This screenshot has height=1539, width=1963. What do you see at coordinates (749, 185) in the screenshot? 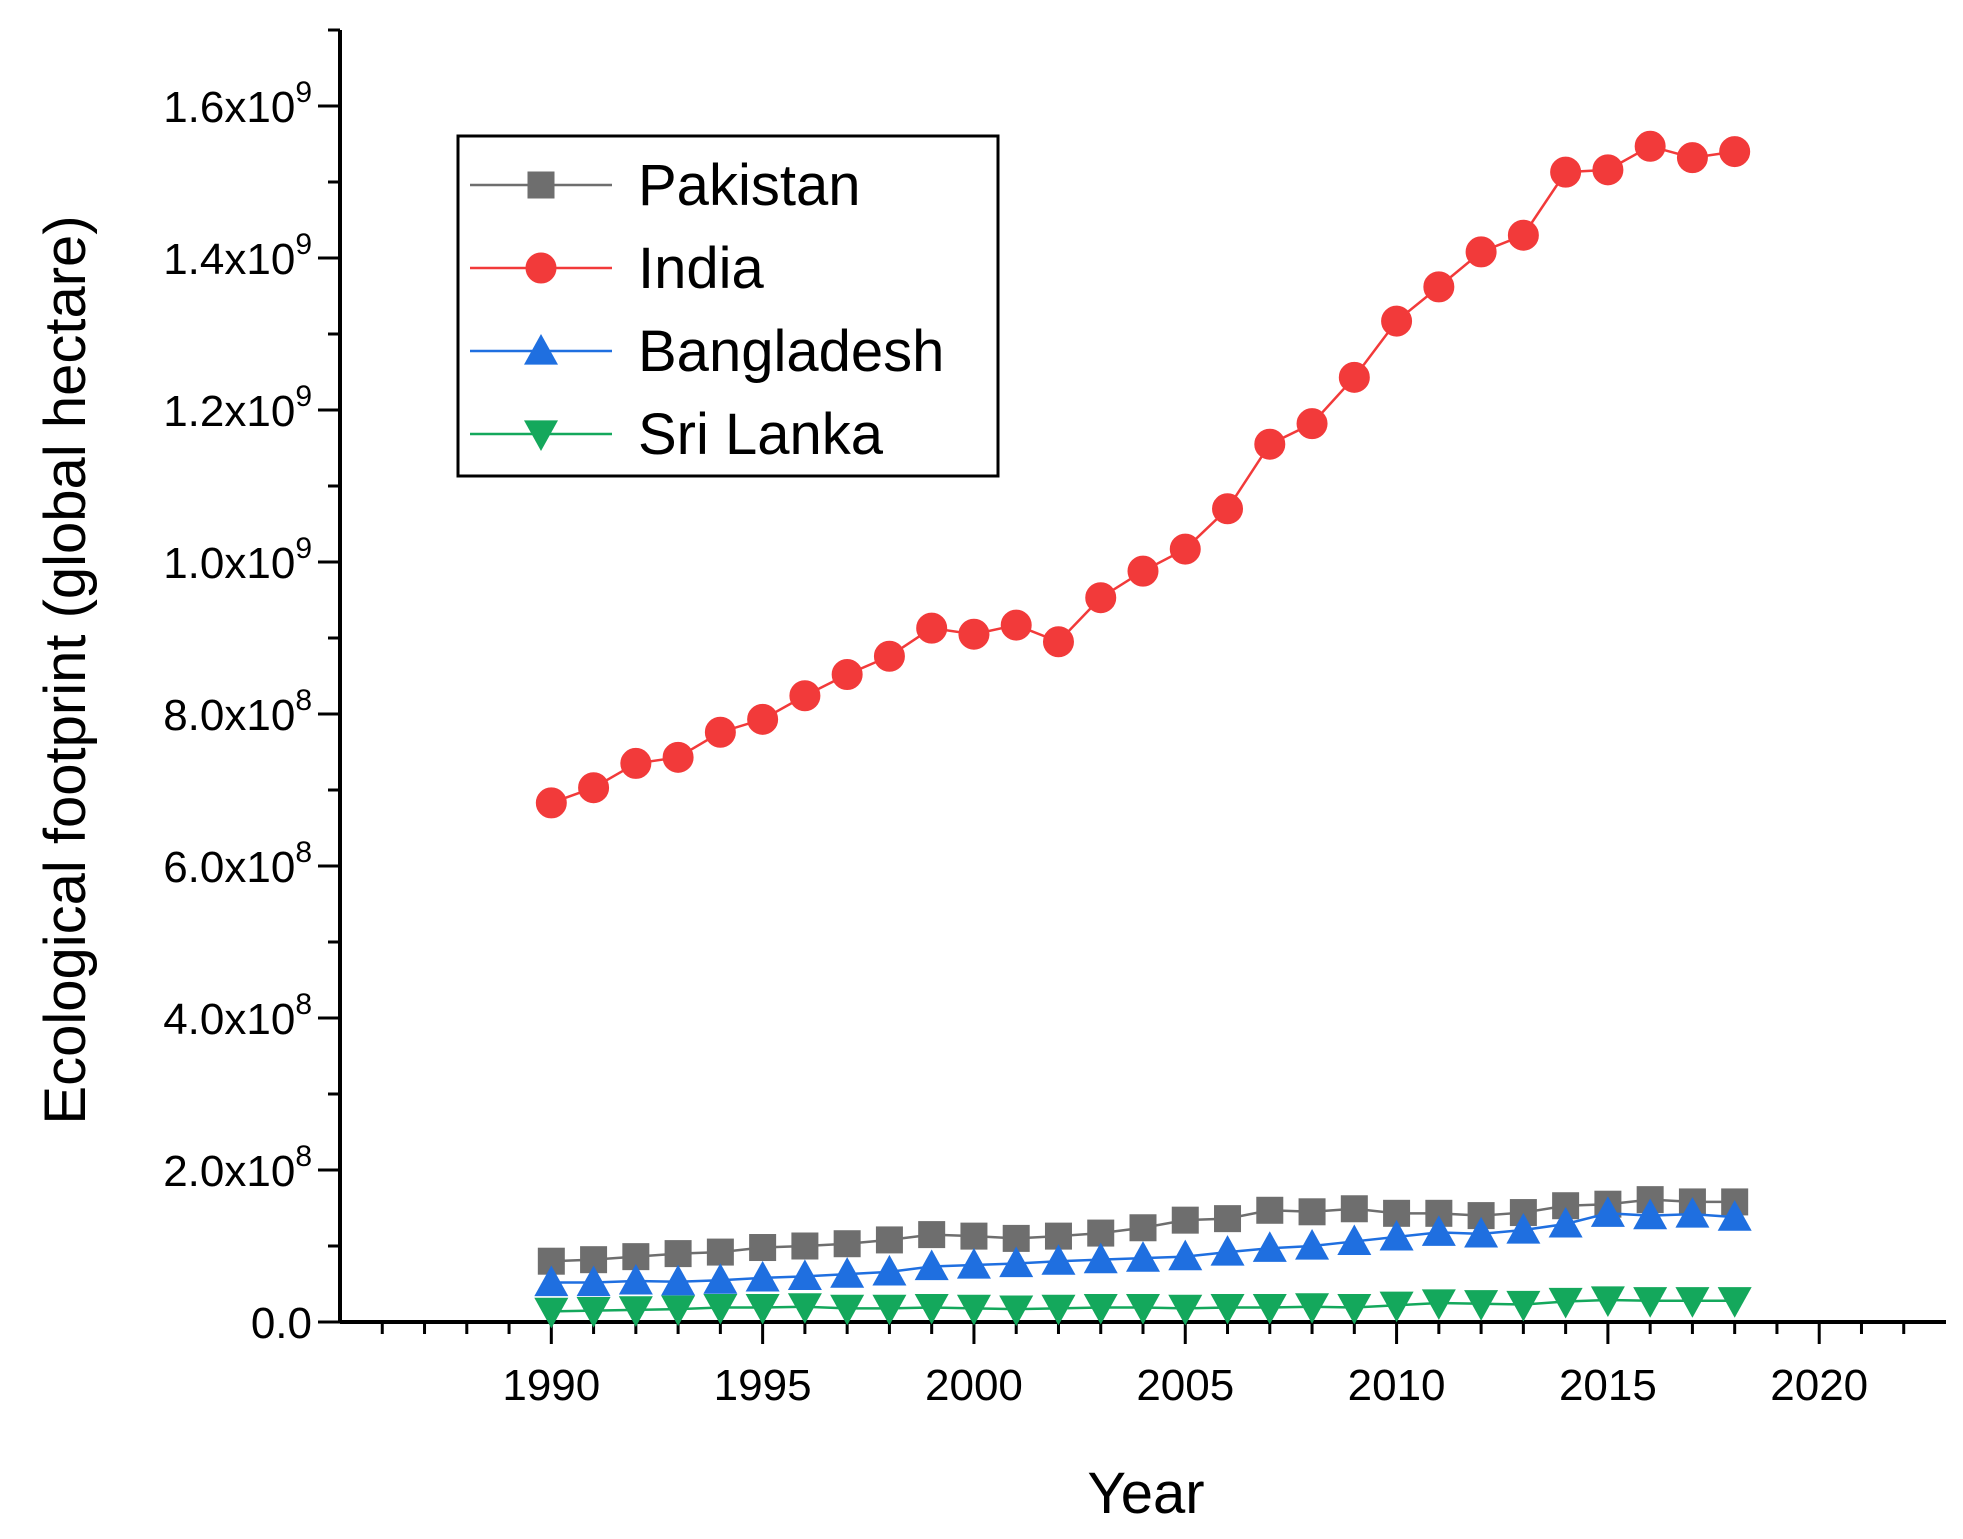
I see `legend-label: Pakistan` at bounding box center [749, 185].